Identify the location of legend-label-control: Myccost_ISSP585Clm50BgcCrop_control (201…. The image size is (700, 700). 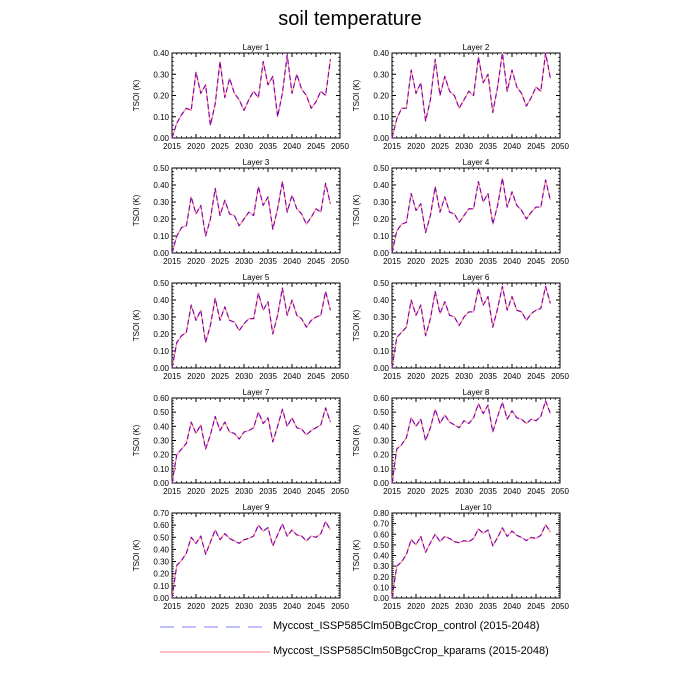
(406, 626).